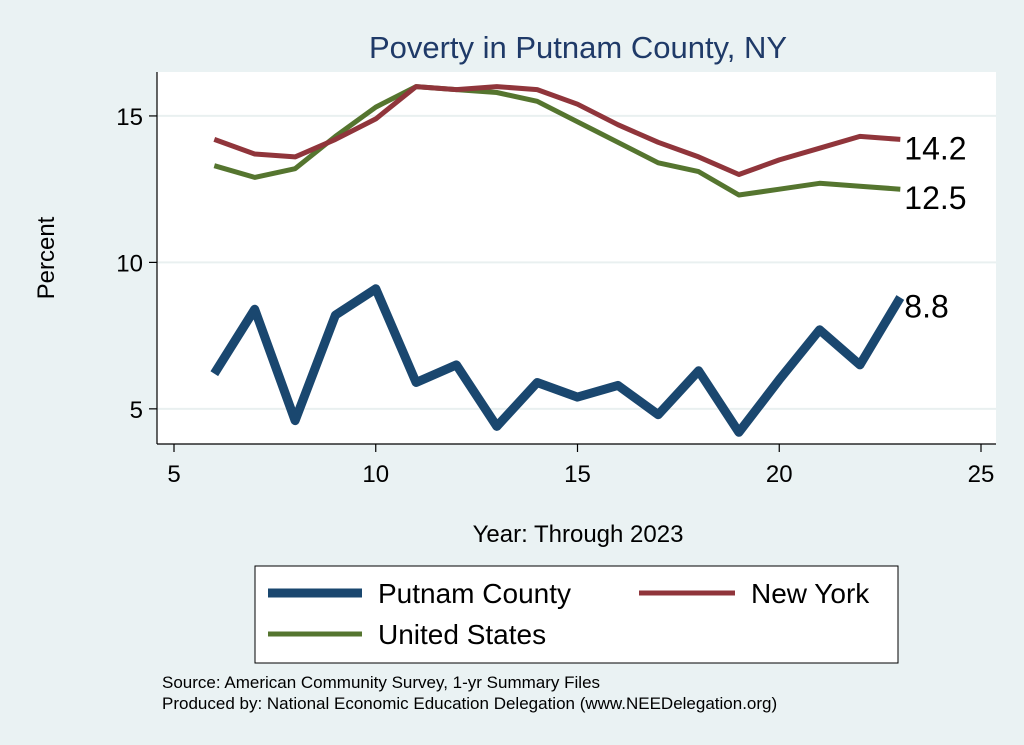  I want to click on x-tick-label-20: 20, so click(779, 474).